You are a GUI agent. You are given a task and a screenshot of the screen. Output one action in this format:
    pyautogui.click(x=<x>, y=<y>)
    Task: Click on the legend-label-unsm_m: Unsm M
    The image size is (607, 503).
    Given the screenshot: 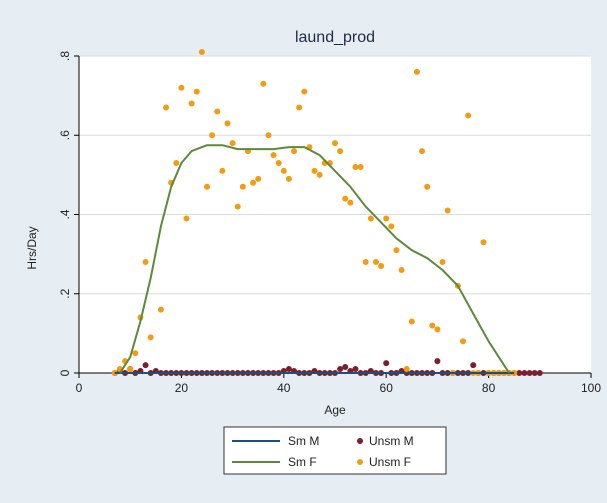 What is the action you would take?
    pyautogui.click(x=391, y=441)
    